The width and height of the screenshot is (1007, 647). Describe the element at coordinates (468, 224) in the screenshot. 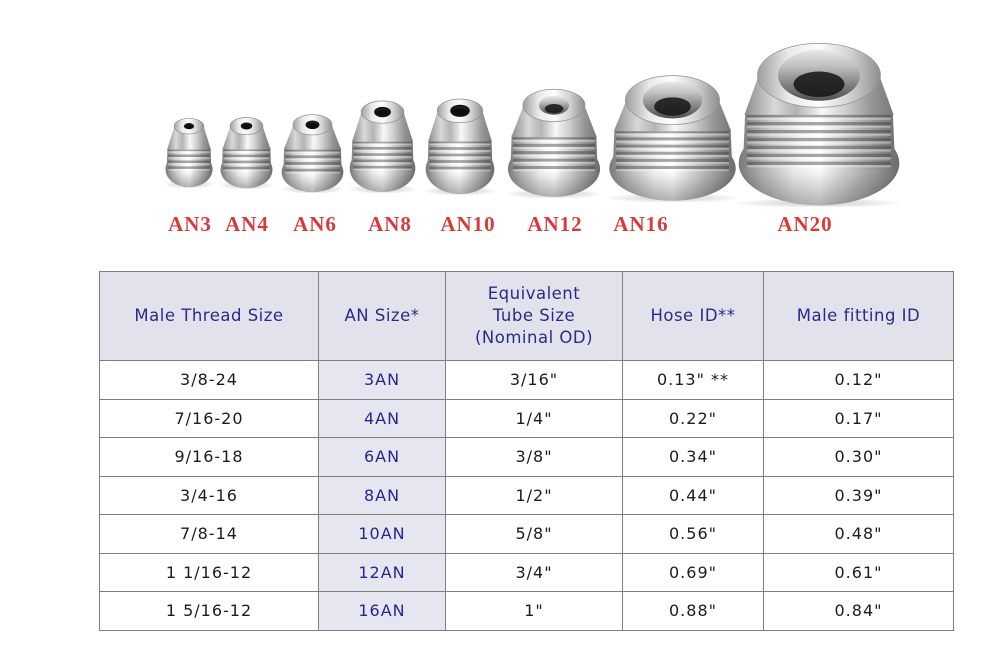

I see `fitting-label-an10: AN10` at that location.